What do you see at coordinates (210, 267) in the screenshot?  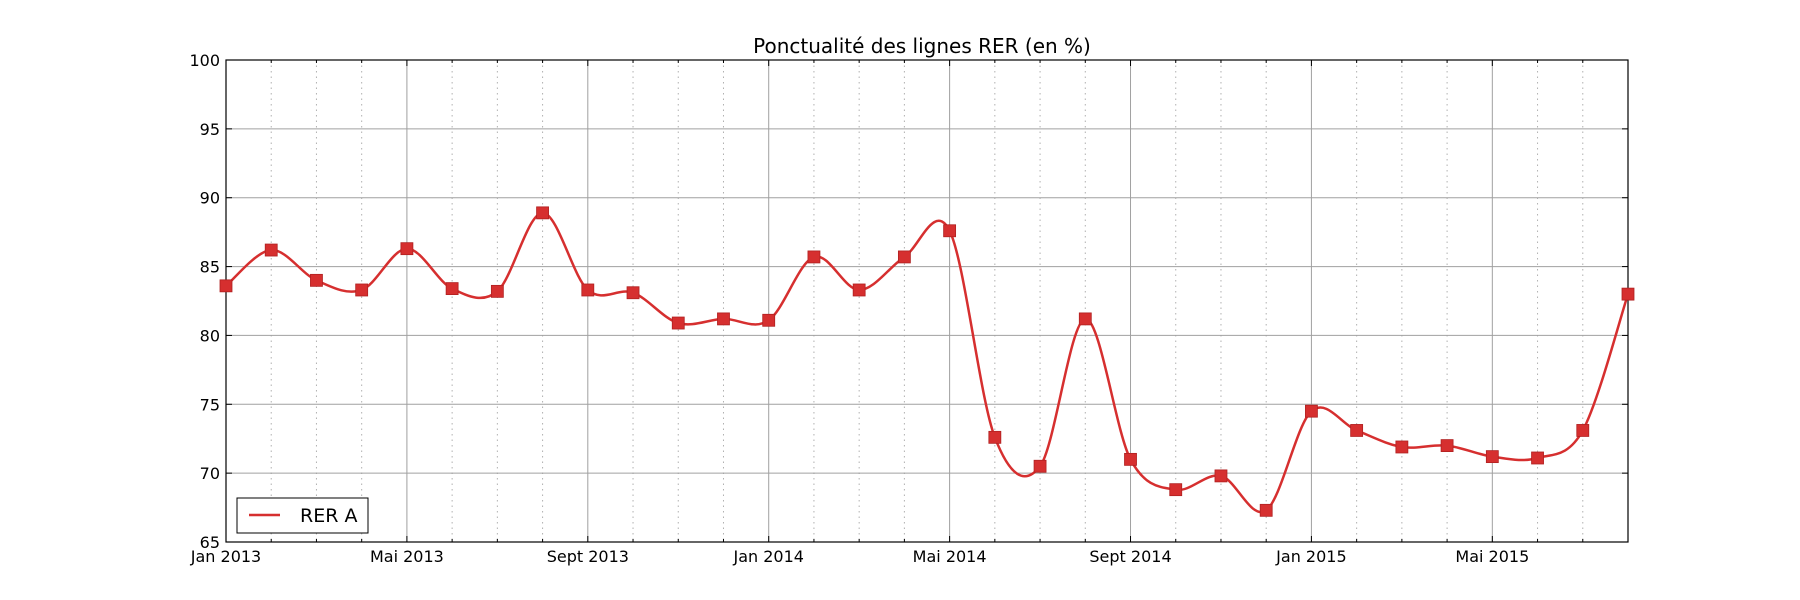 I see `y-tick-label: 85` at bounding box center [210, 267].